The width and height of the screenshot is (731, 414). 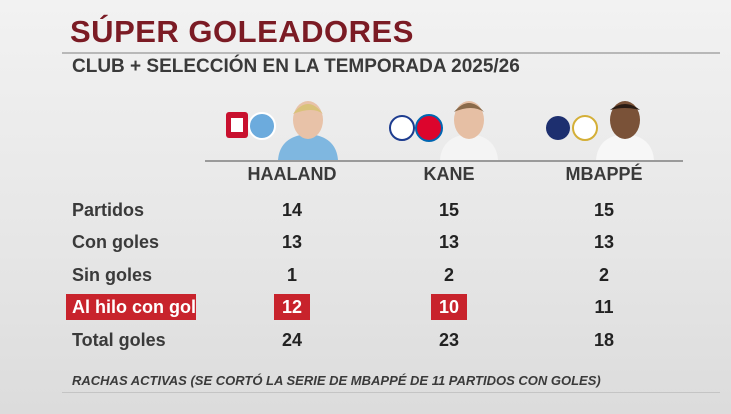 I want to click on cell: 10, so click(x=449, y=307).